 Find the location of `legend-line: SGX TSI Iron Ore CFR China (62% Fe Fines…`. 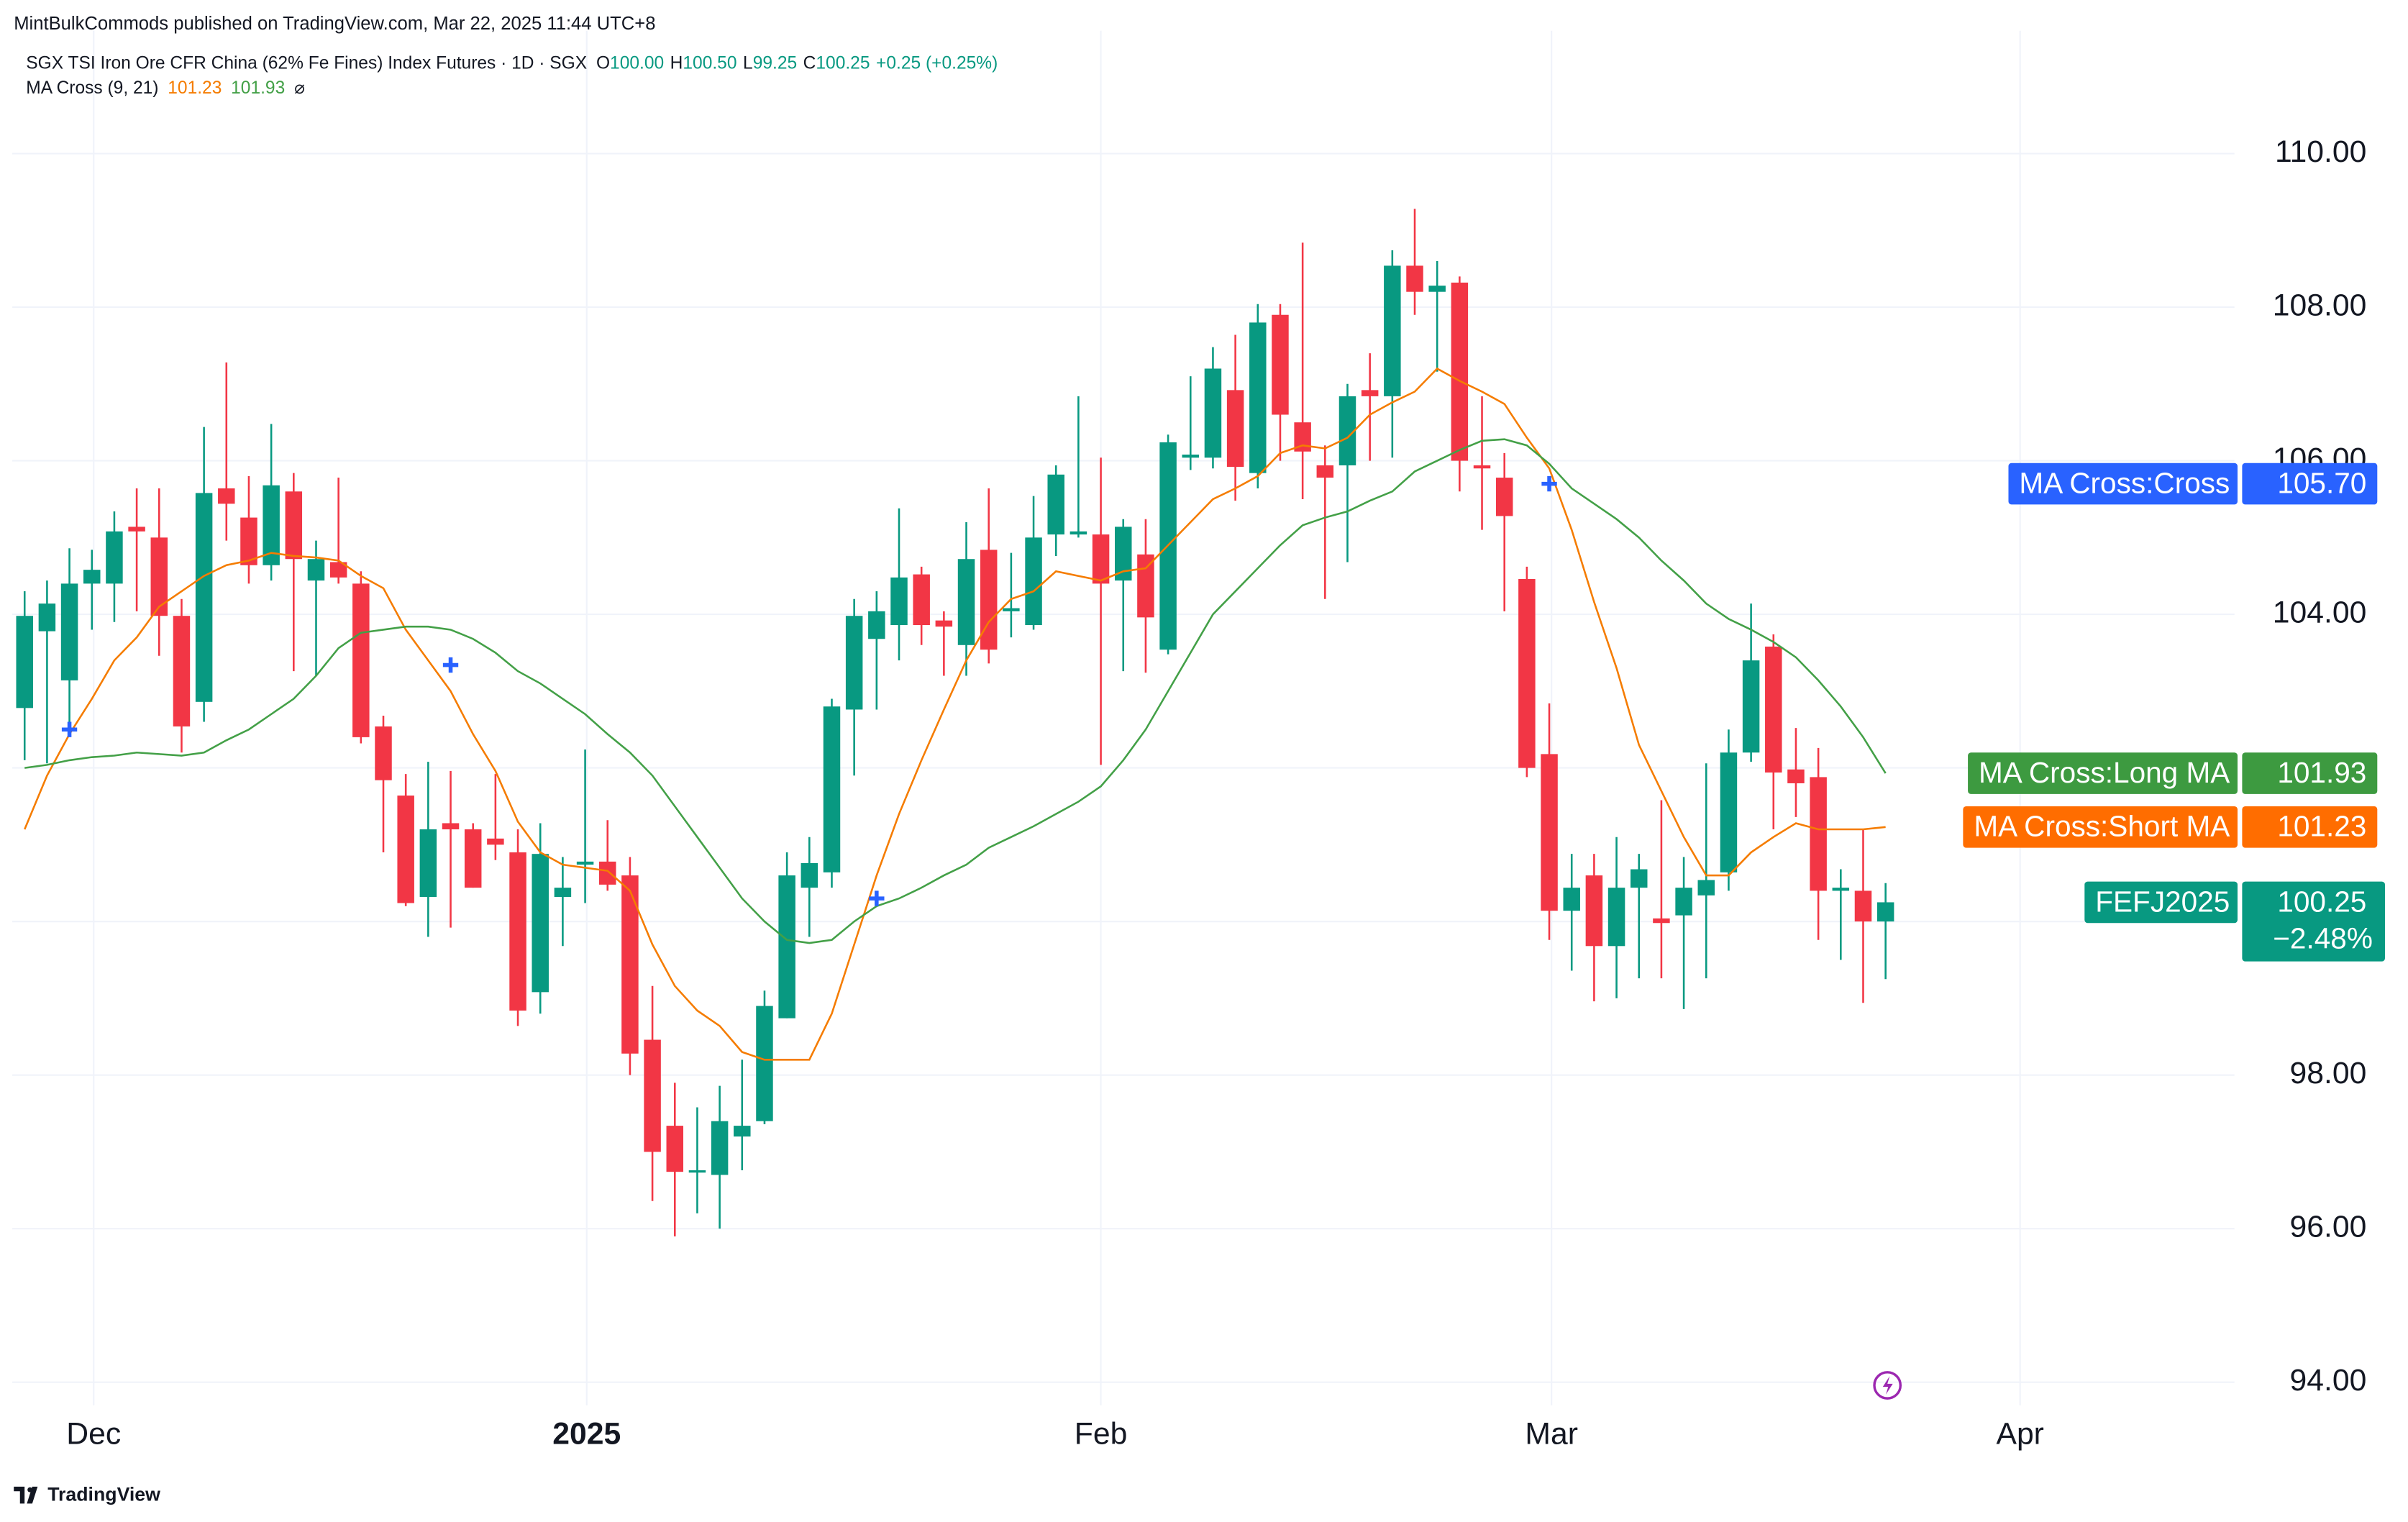

legend-line: SGX TSI Iron Ore CFR China (62% Fe Fines… is located at coordinates (512, 63).